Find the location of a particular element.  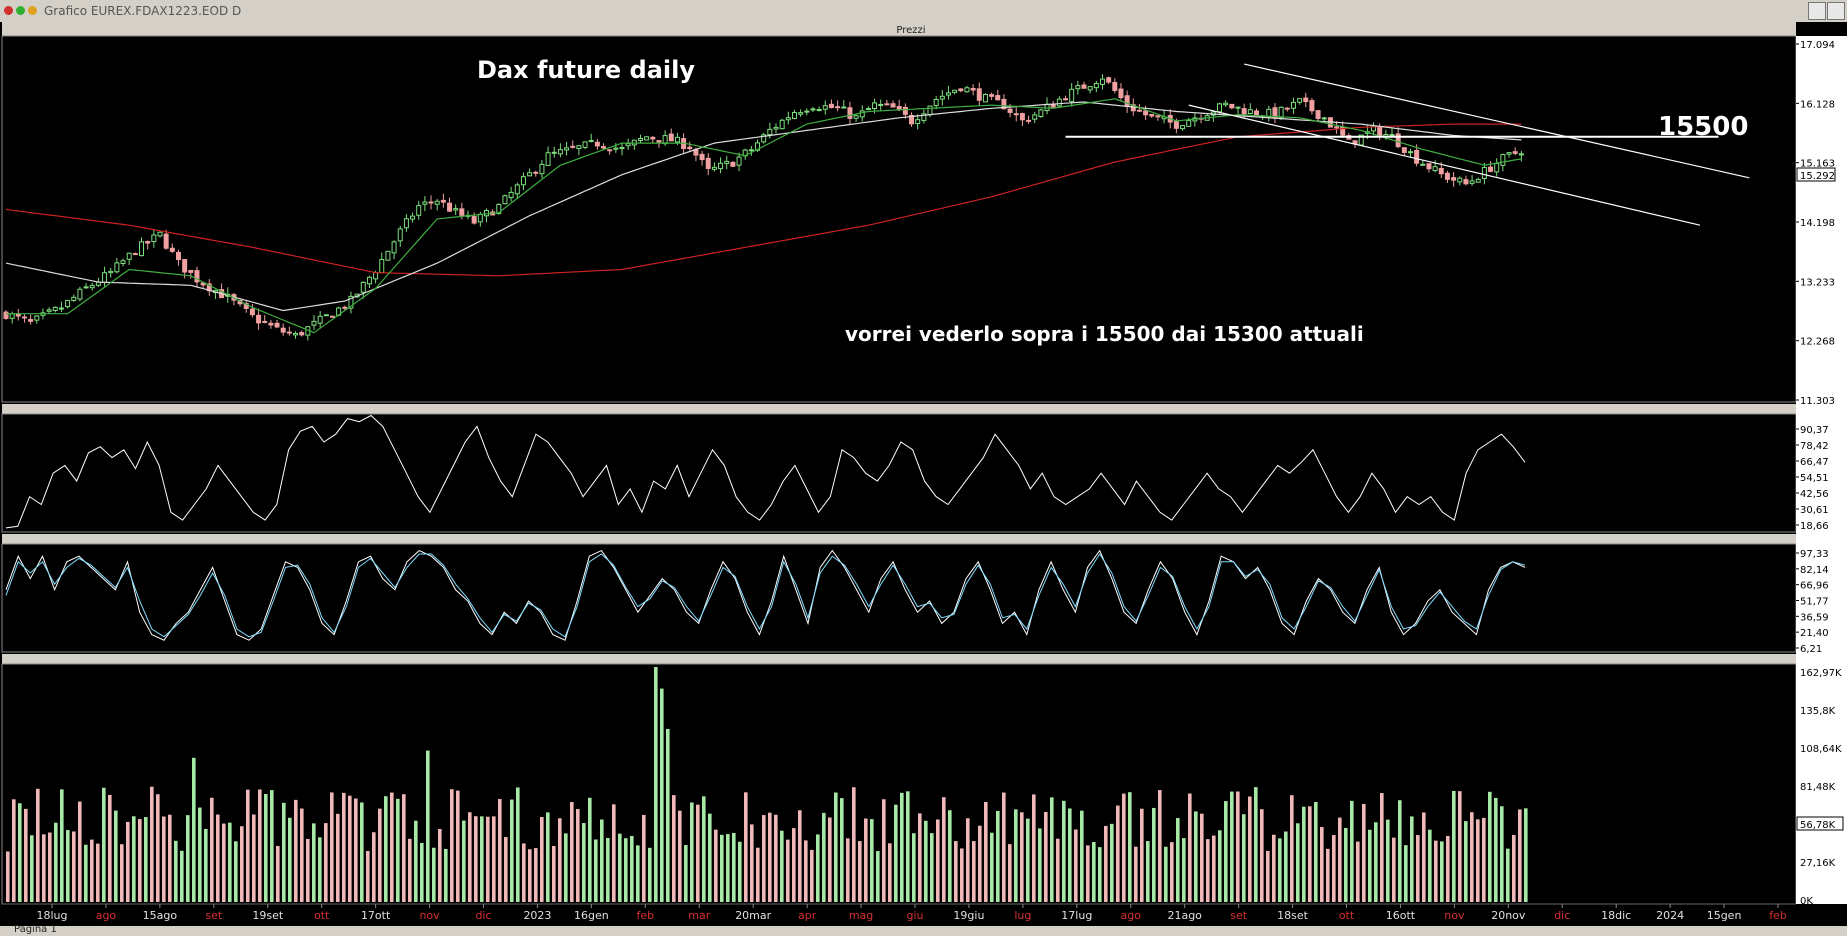

status-page: Pagina 1 is located at coordinates (35, 929).